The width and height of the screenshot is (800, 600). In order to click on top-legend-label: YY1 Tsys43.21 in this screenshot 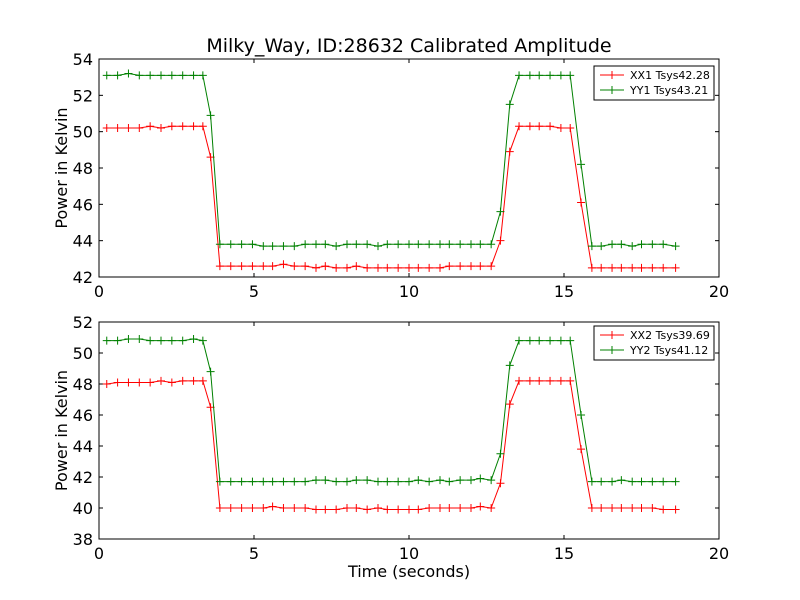, I will do `click(668, 90)`.